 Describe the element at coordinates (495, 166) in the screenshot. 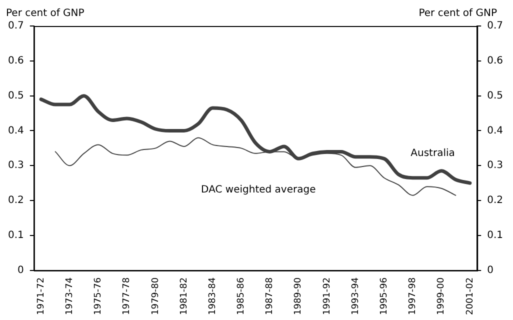

I see `y2-tick-label: 0.3` at that location.